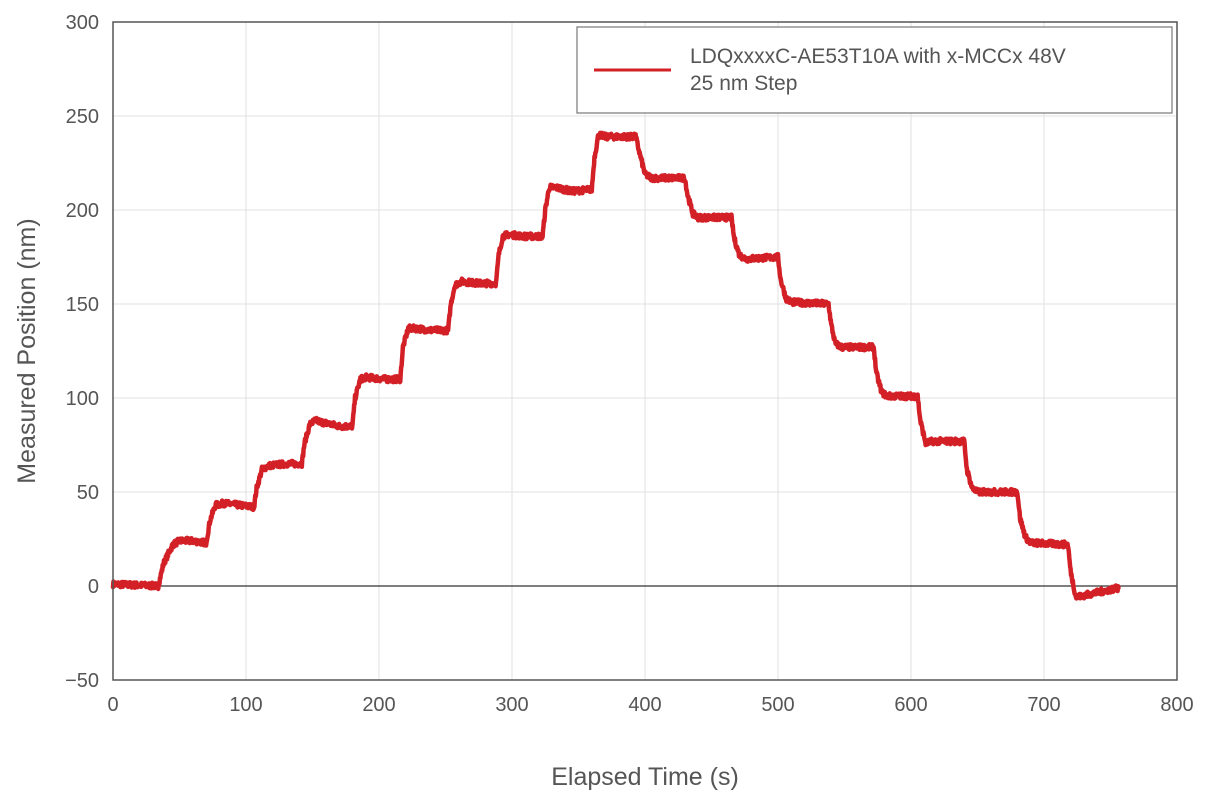 The image size is (1212, 798). Describe the element at coordinates (27, 350) in the screenshot. I see `y-axis-label: Measured Position (nm)` at that location.